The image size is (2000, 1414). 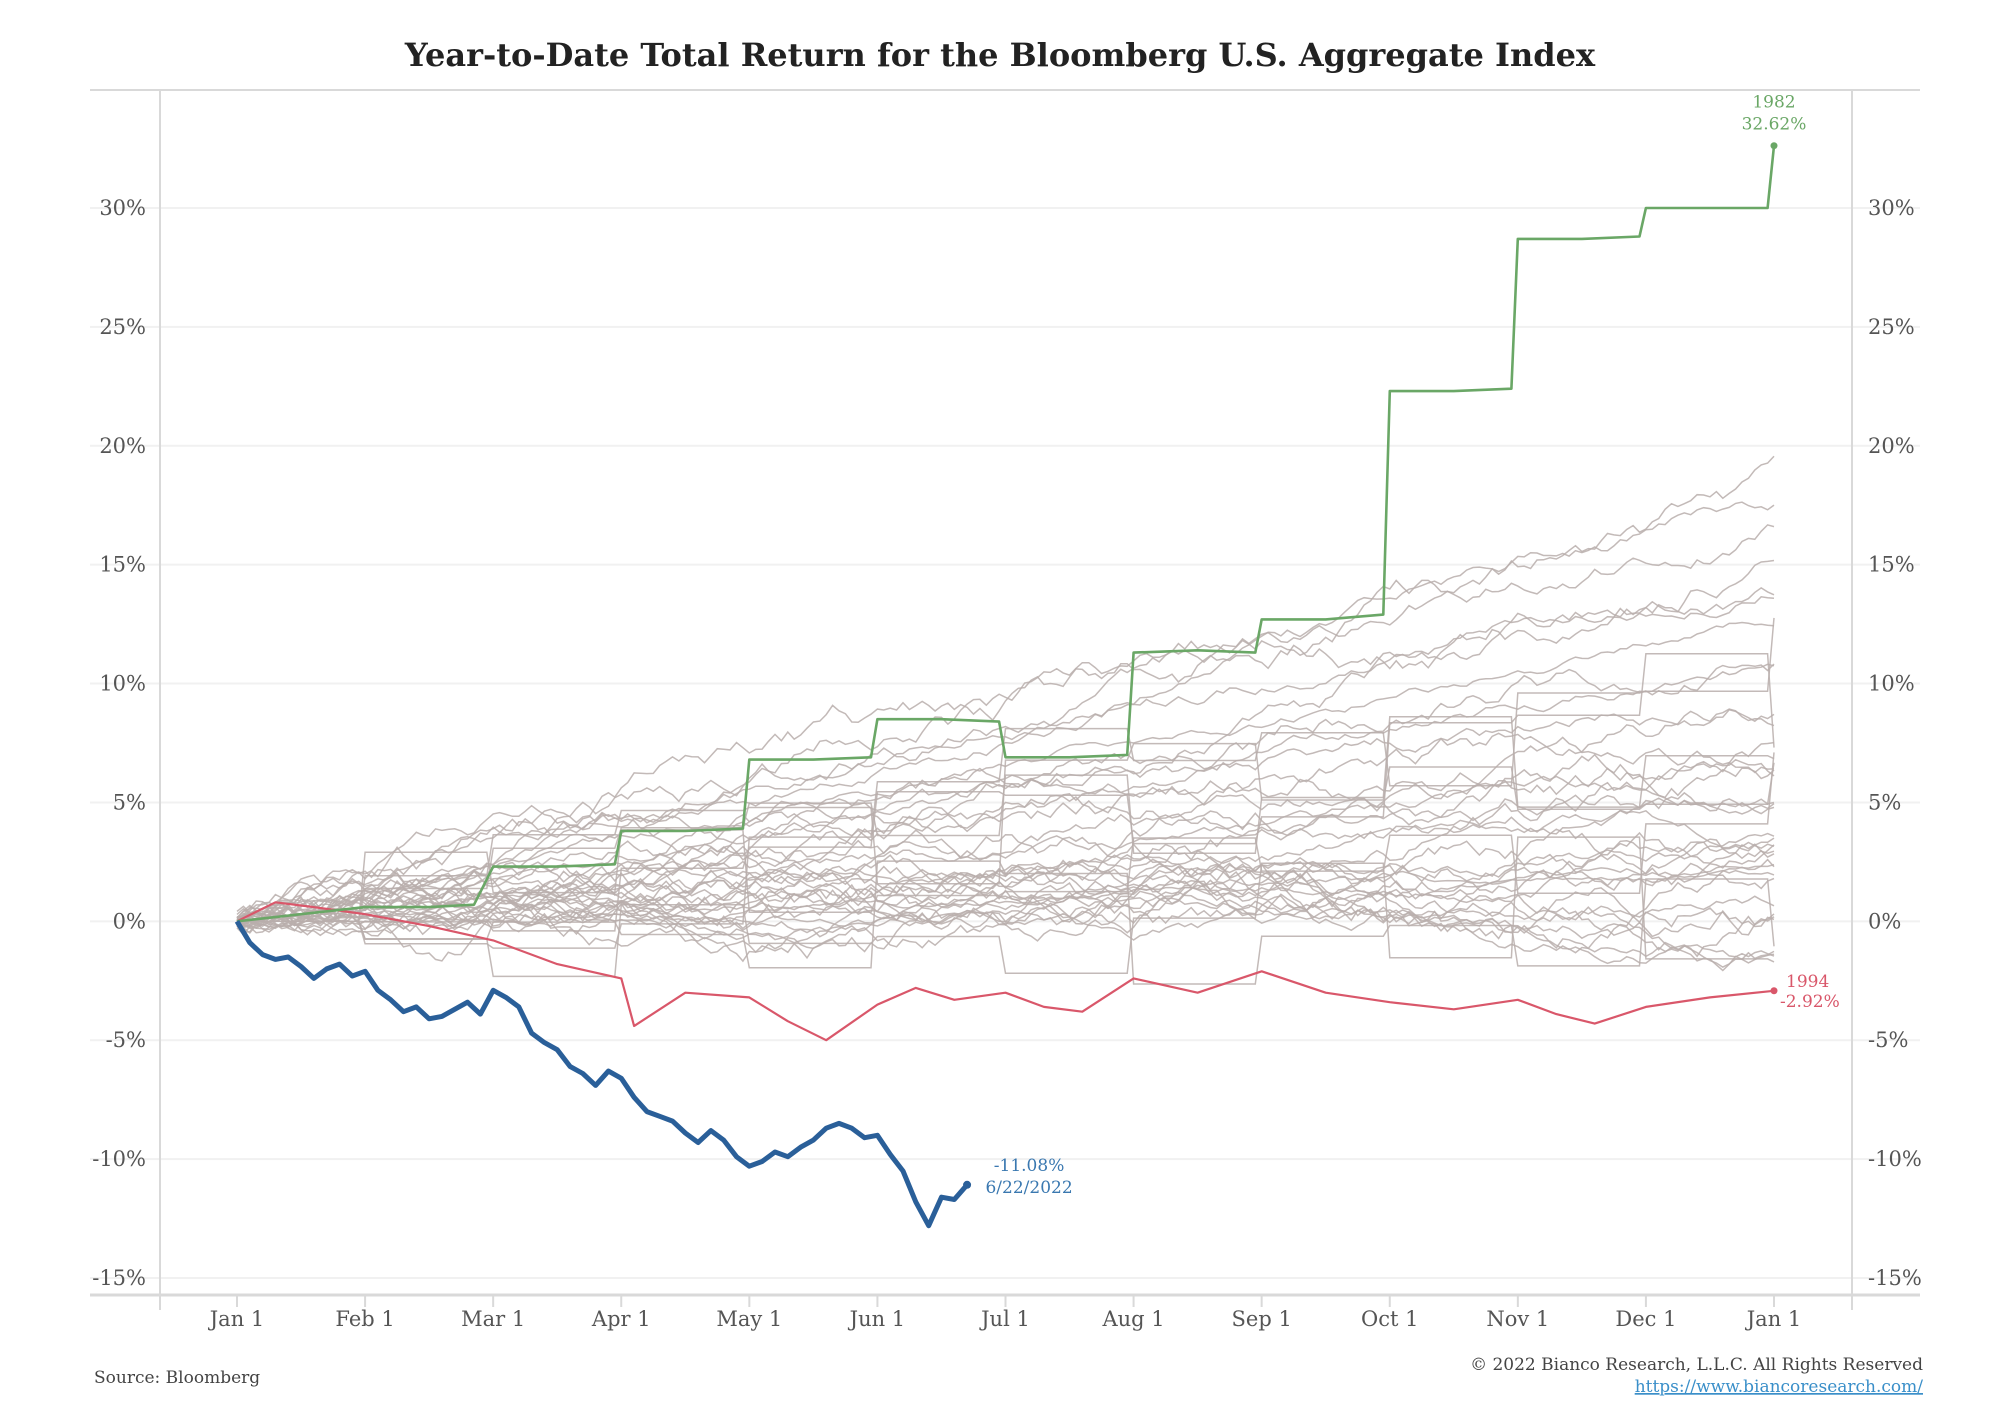 I want to click on y-tick-label-left: 30%, so click(x=122, y=208).